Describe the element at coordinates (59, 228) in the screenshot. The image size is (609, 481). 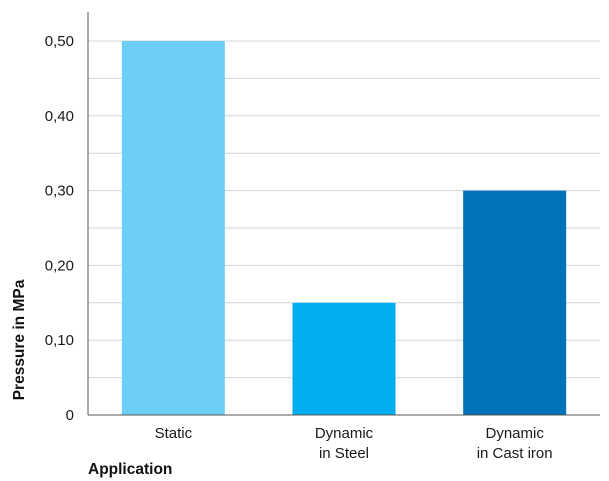
I see `y-tick-labels: 0 0,10 0,20 0,30 0,40 0,50` at that location.